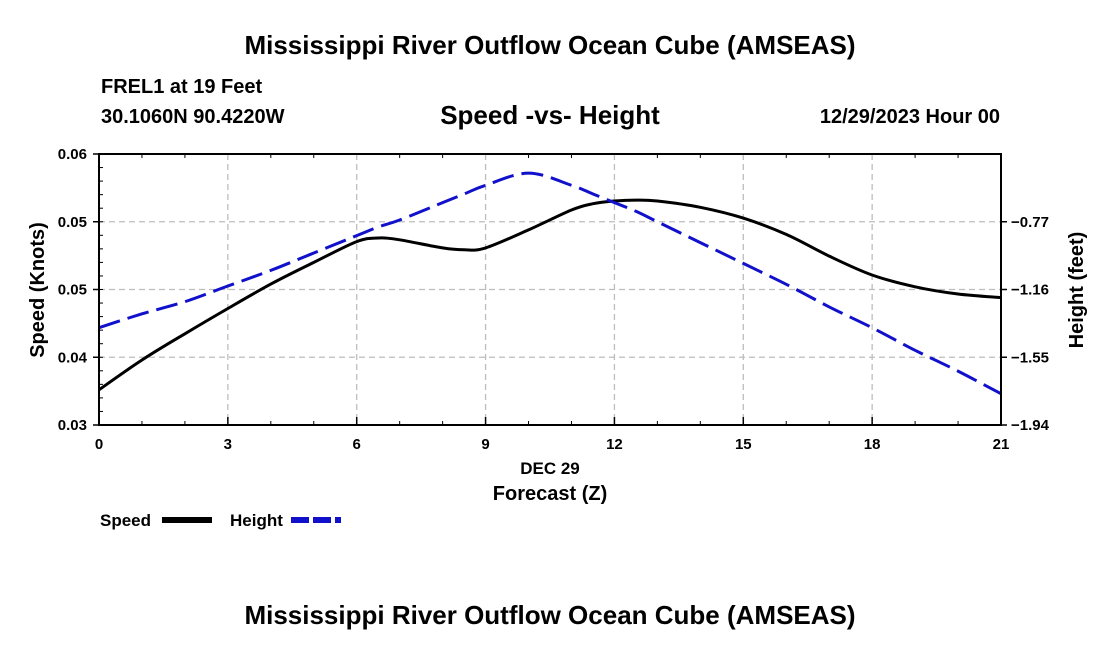 The height and width of the screenshot is (650, 1100). What do you see at coordinates (256, 520) in the screenshot?
I see `legend-height-label: Height` at bounding box center [256, 520].